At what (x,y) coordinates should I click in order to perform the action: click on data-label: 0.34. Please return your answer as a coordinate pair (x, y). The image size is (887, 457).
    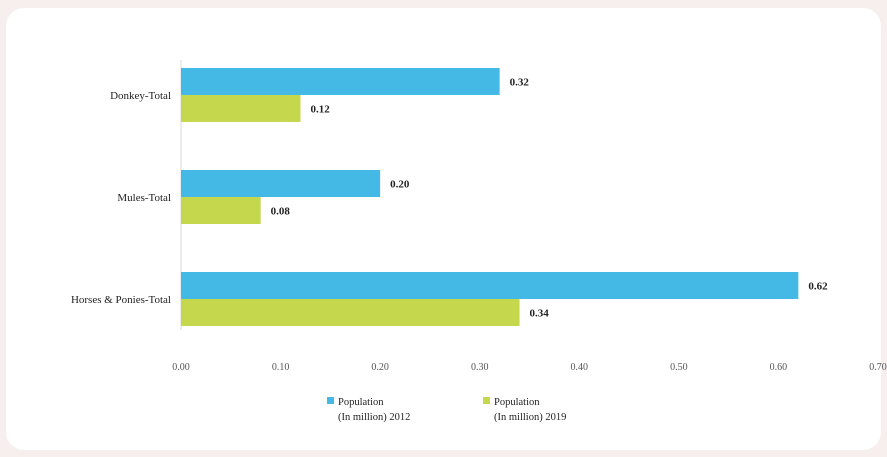
    Looking at the image, I should click on (540, 314).